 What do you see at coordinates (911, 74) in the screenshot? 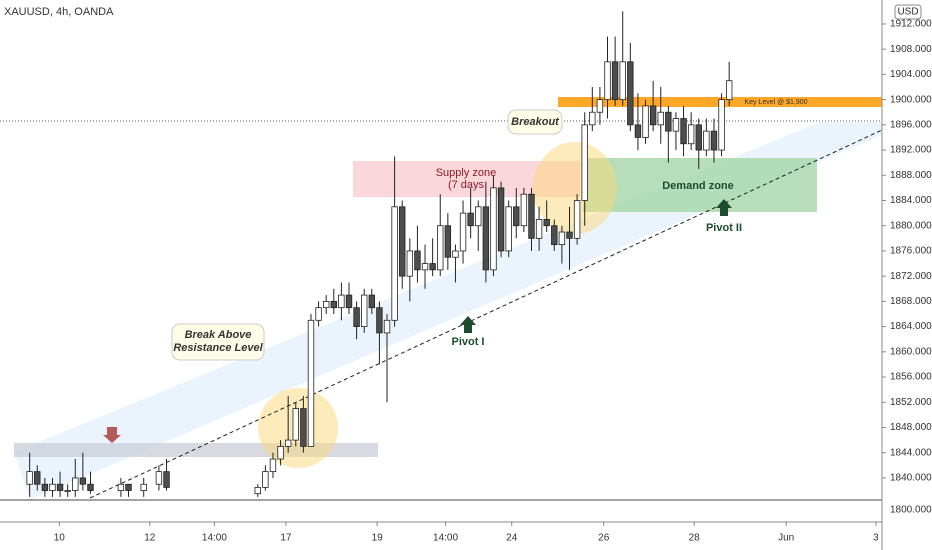
I see `y-tick-label: 1904.000` at bounding box center [911, 74].